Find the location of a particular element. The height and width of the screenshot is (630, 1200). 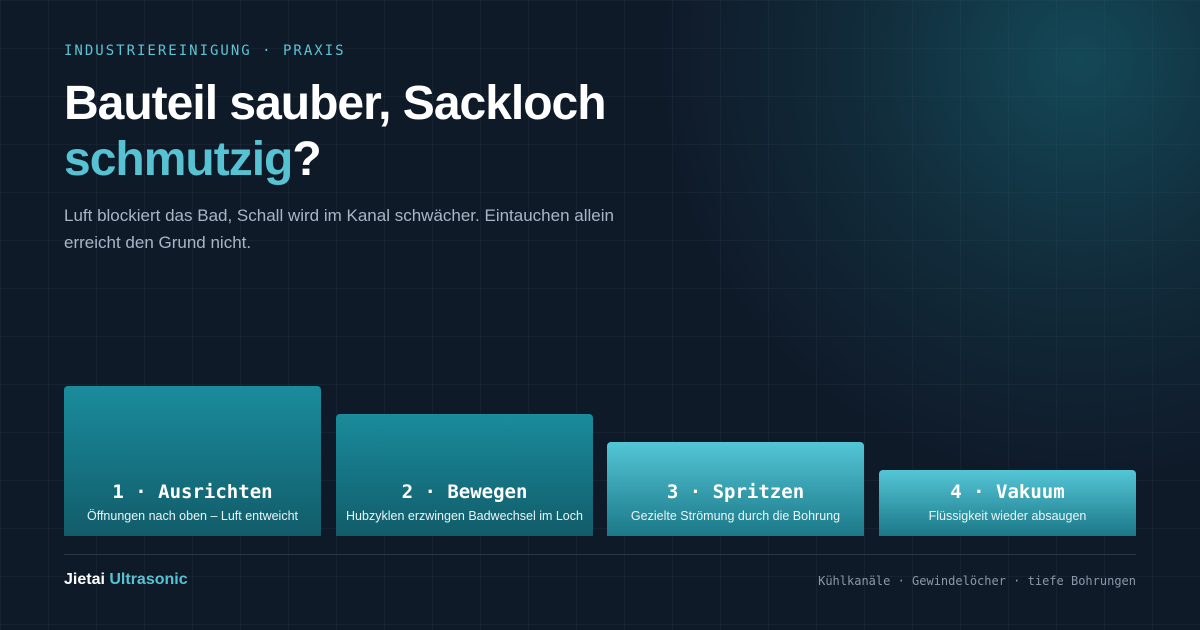

title-end: ? is located at coordinates (306, 159).